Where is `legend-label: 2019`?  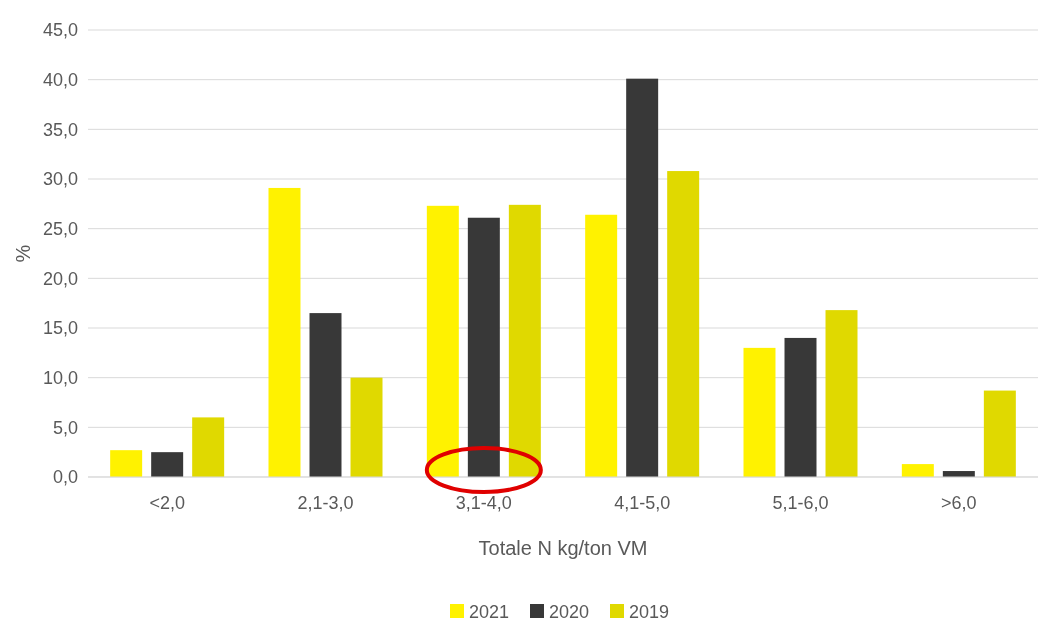 legend-label: 2019 is located at coordinates (649, 612).